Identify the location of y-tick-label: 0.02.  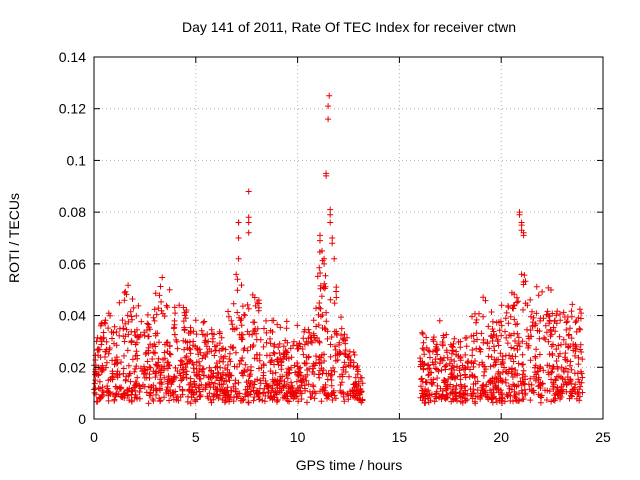
(72, 367).